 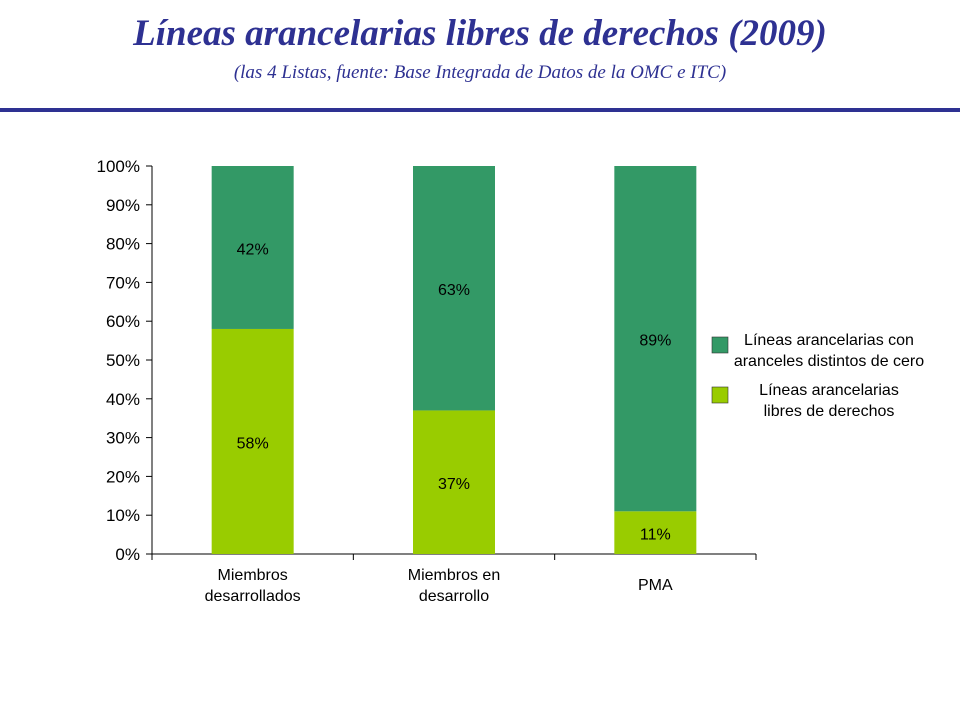 What do you see at coordinates (829, 340) in the screenshot?
I see `legend-label: Líneas arancelarias con` at bounding box center [829, 340].